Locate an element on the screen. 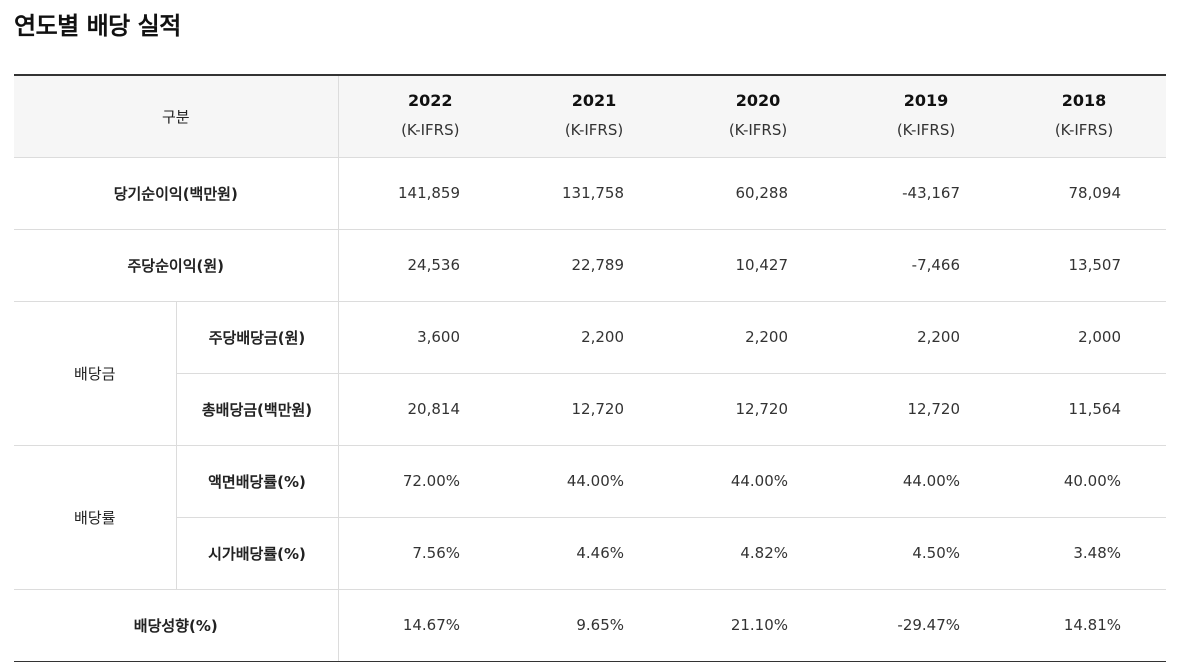 The width and height of the screenshot is (1181, 667). table-cell: 4.46% is located at coordinates (584, 553).